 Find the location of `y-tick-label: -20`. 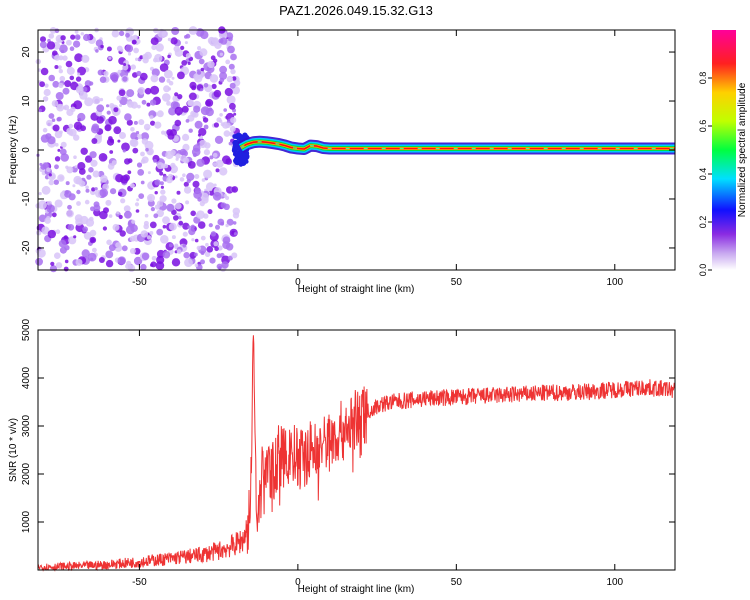

y-tick-label: -20 is located at coordinates (26, 247).